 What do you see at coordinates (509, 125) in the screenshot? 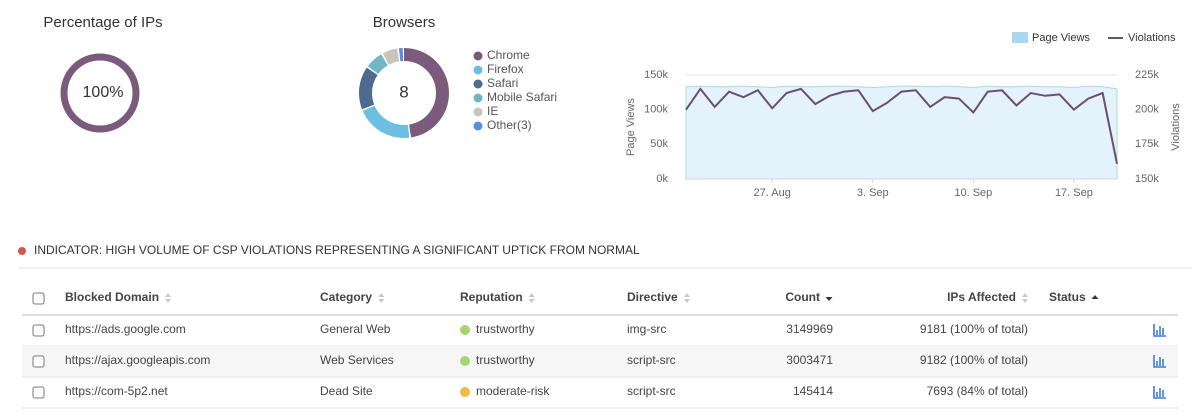
I see `legend-label: Other(3)` at bounding box center [509, 125].